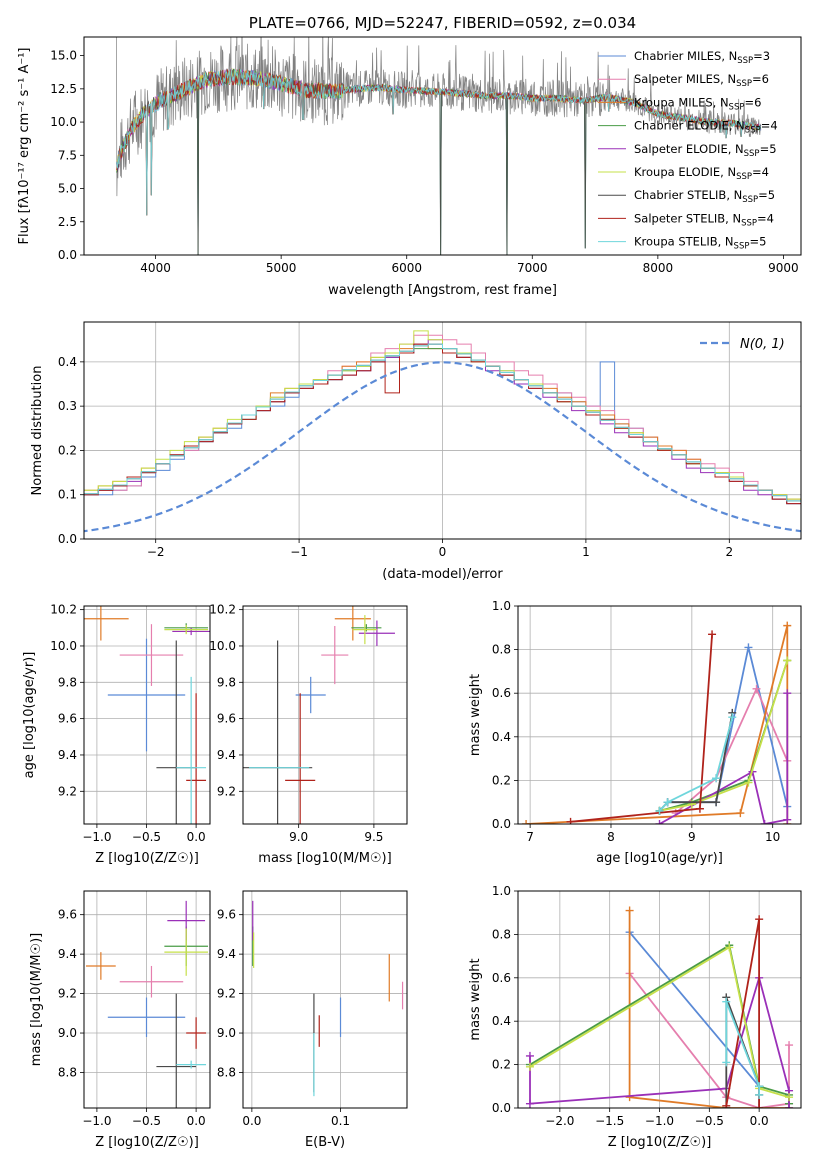 The width and height of the screenshot is (819, 1174). I want to click on y-tick-label: 10.2, so click(222, 610).